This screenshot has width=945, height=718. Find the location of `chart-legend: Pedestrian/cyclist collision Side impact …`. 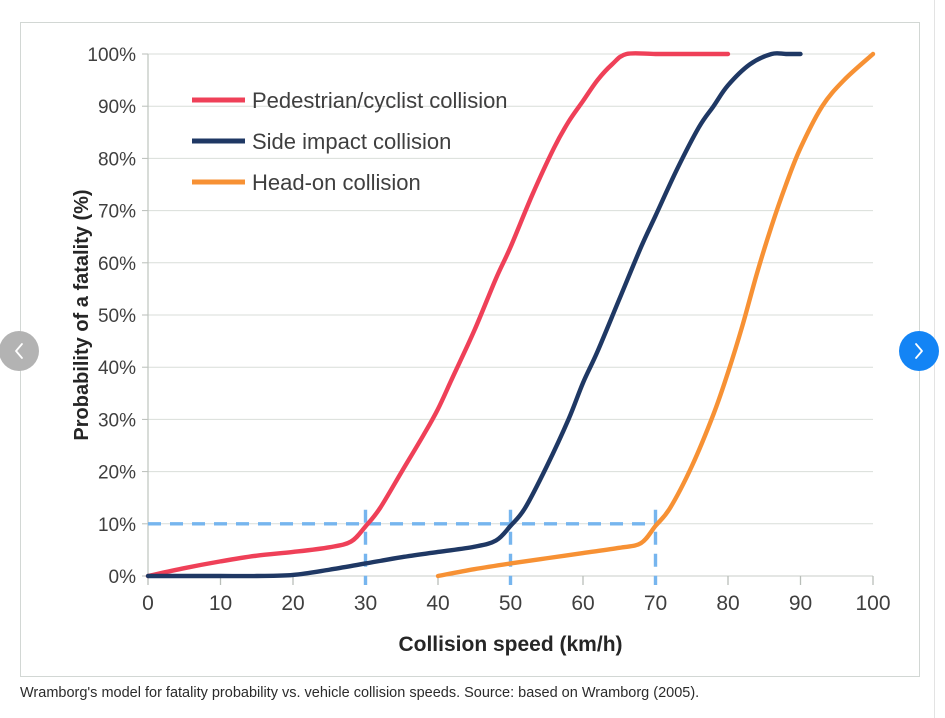

chart-legend: Pedestrian/cyclist collision Side impact … is located at coordinates (350, 141).